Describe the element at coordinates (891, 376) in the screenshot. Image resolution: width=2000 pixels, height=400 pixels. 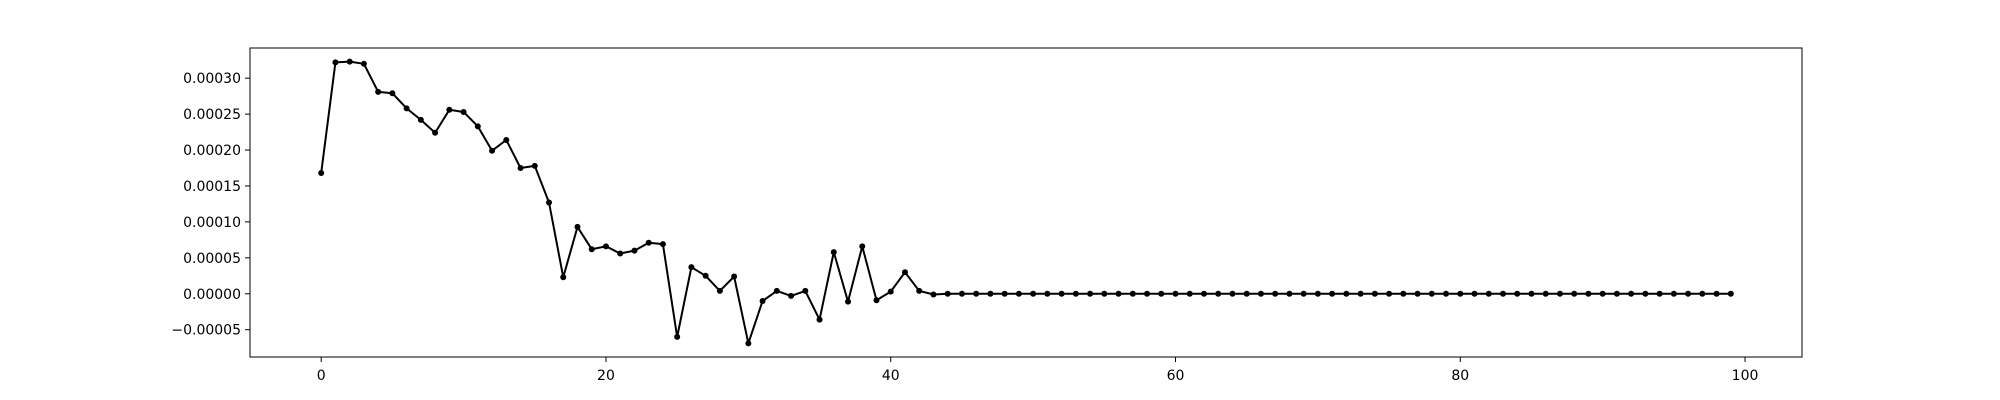
I see `x-tick-label: 40` at that location.